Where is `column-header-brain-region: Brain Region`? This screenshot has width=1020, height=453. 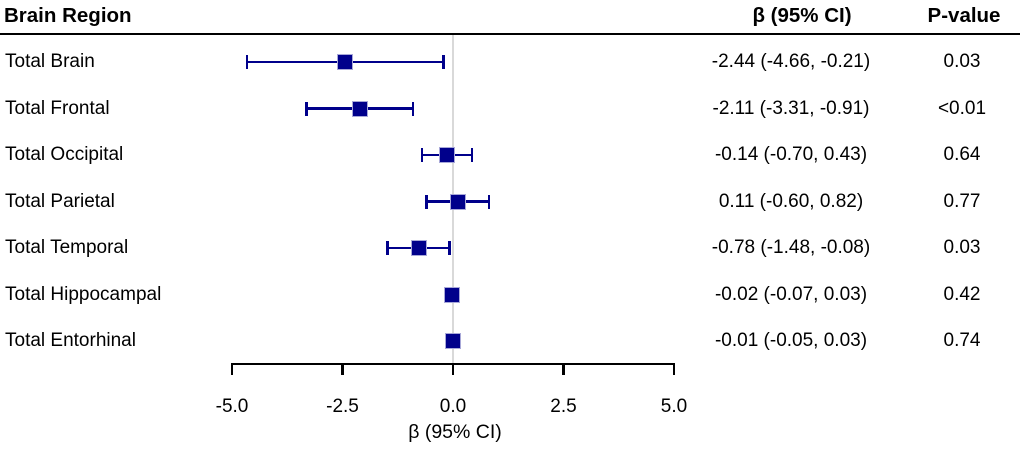 column-header-brain-region: Brain Region is located at coordinates (68, 15).